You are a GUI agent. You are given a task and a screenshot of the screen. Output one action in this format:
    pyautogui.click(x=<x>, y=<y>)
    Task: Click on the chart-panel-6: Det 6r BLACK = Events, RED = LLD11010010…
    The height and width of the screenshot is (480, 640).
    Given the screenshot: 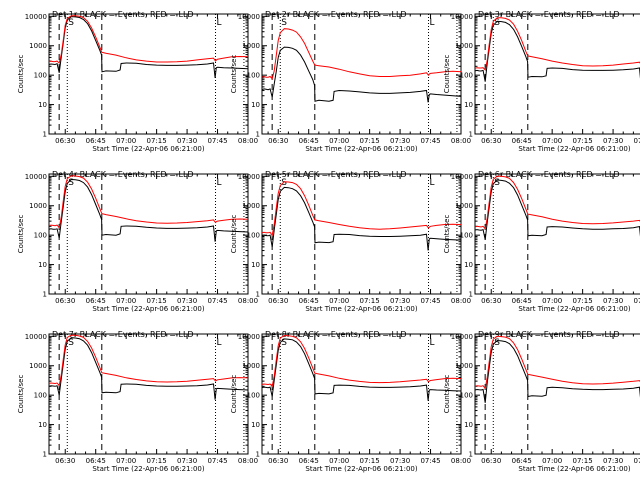 What is the action you would take?
    pyautogui.click(x=541, y=241)
    